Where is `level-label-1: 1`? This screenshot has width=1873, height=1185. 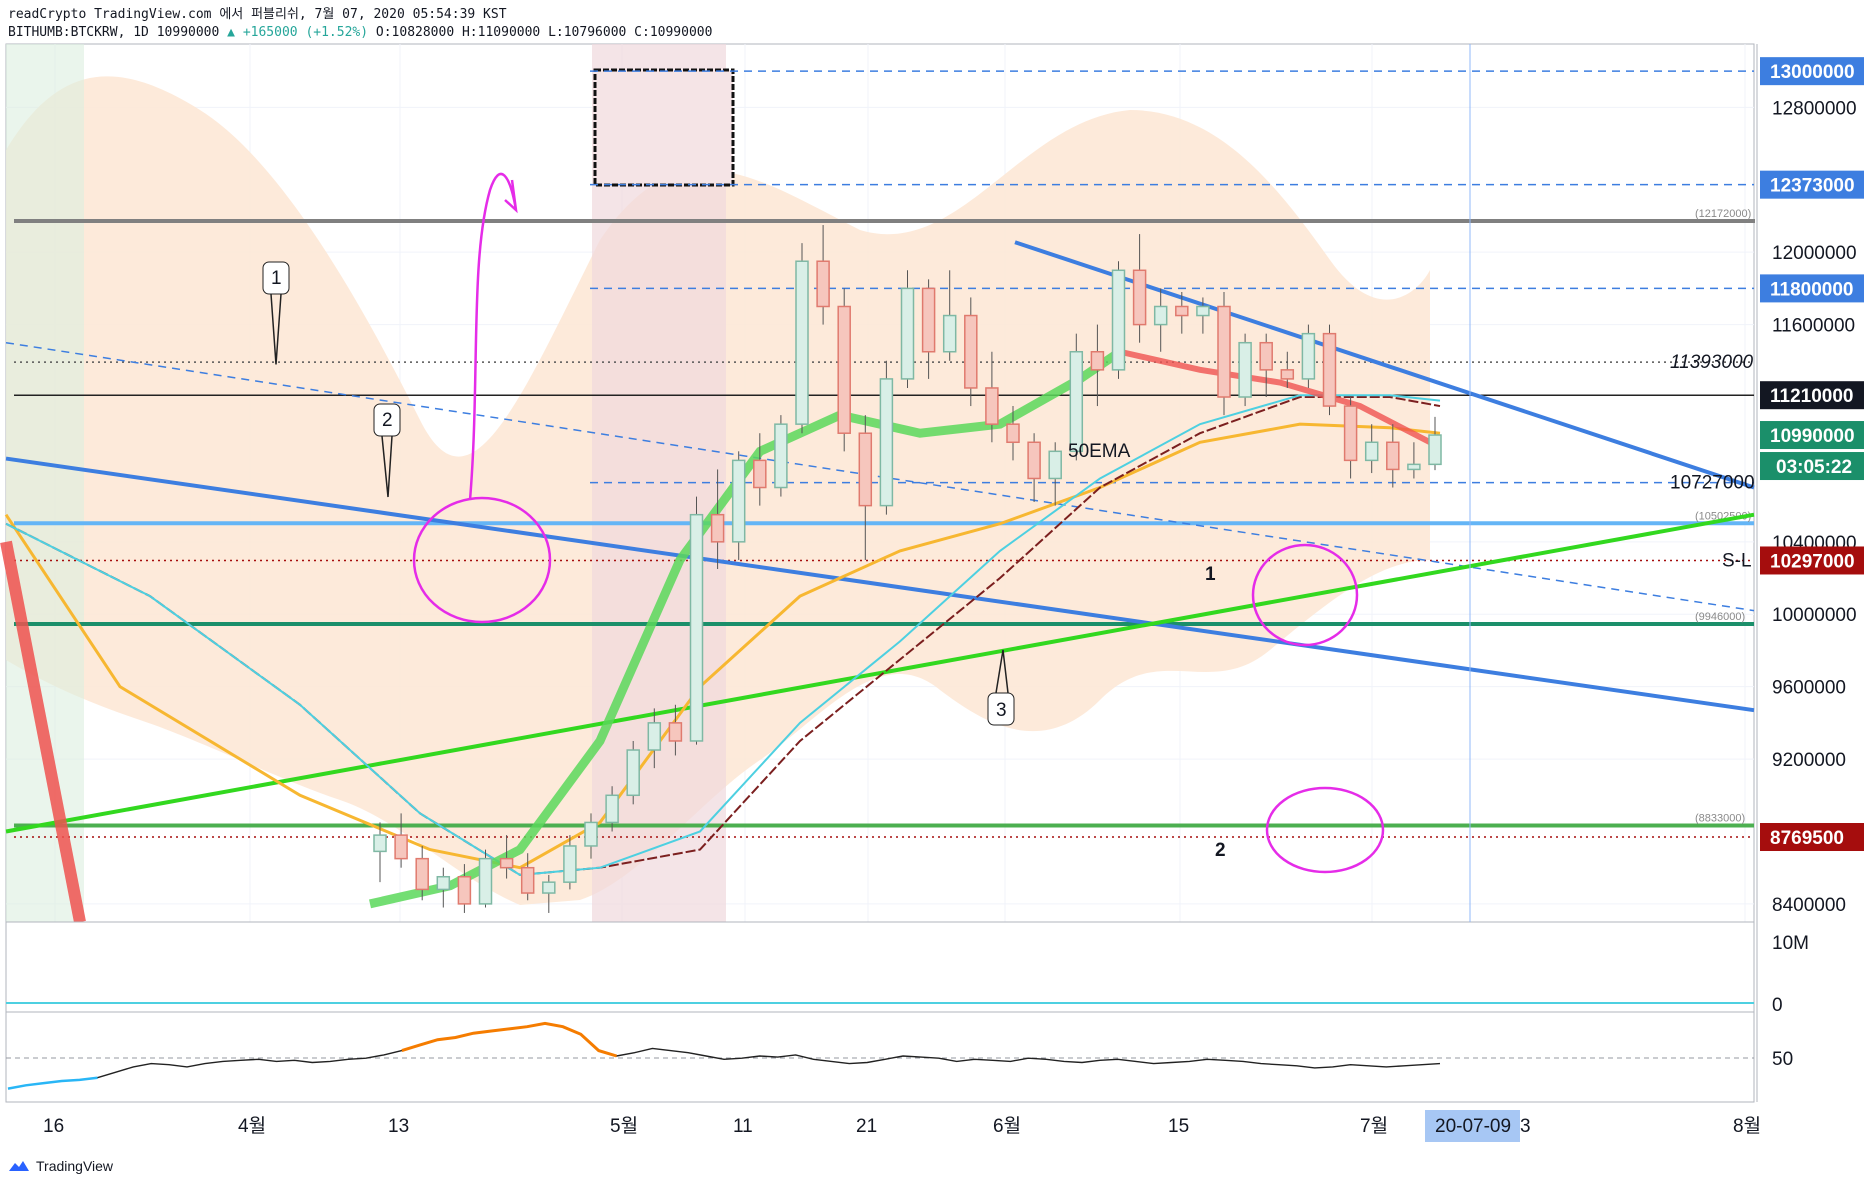 level-label-1: 1 is located at coordinates (1210, 574).